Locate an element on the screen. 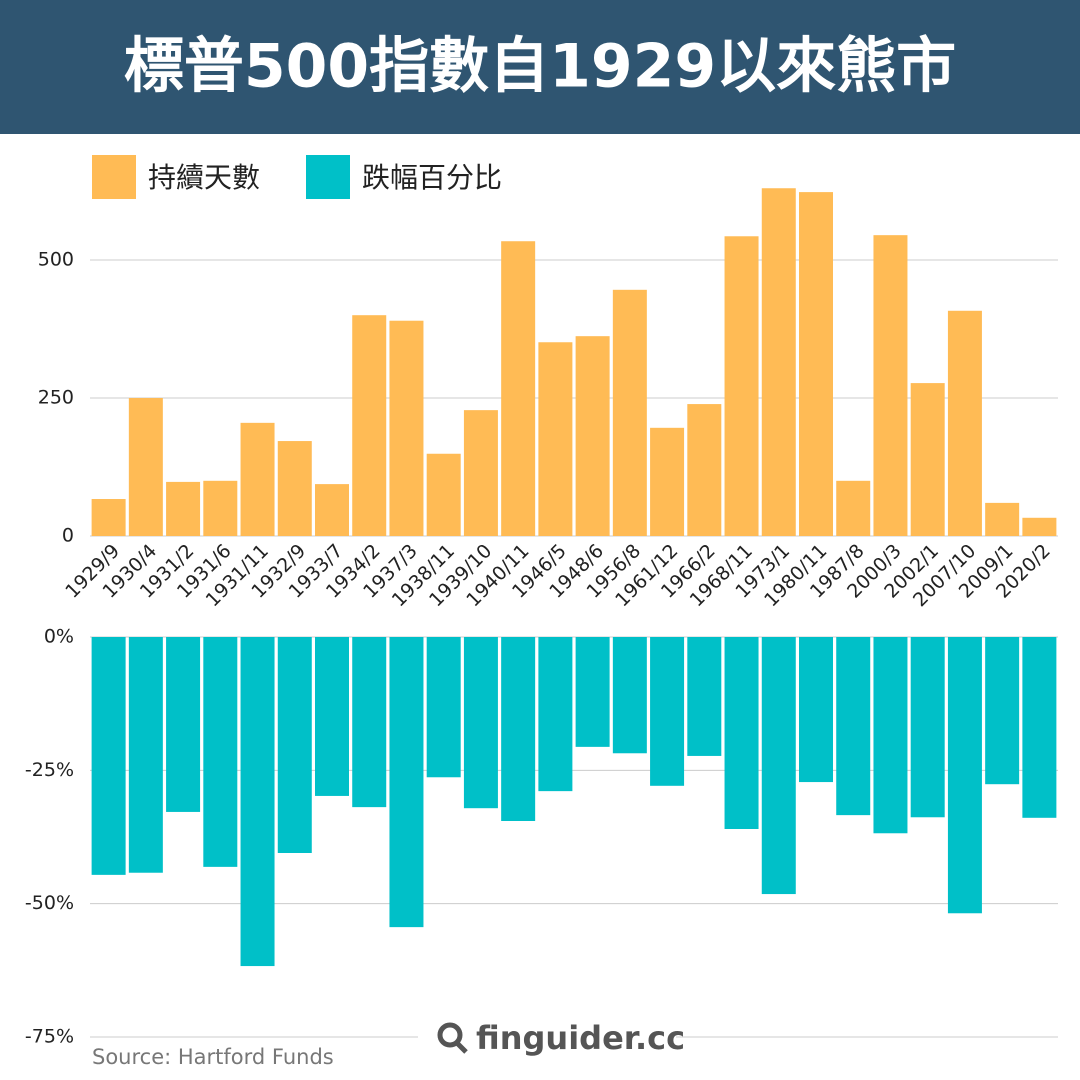 This screenshot has height=1080, width=1080. y2-tick-label: -75% is located at coordinates (49, 1037).